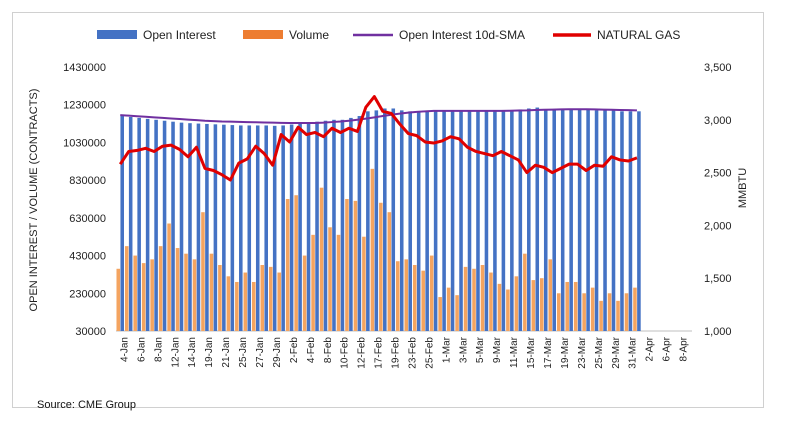 This screenshot has height=424, width=786. Describe the element at coordinates (638, 35) in the screenshot. I see `legend-label: NATURAL GAS` at that location.